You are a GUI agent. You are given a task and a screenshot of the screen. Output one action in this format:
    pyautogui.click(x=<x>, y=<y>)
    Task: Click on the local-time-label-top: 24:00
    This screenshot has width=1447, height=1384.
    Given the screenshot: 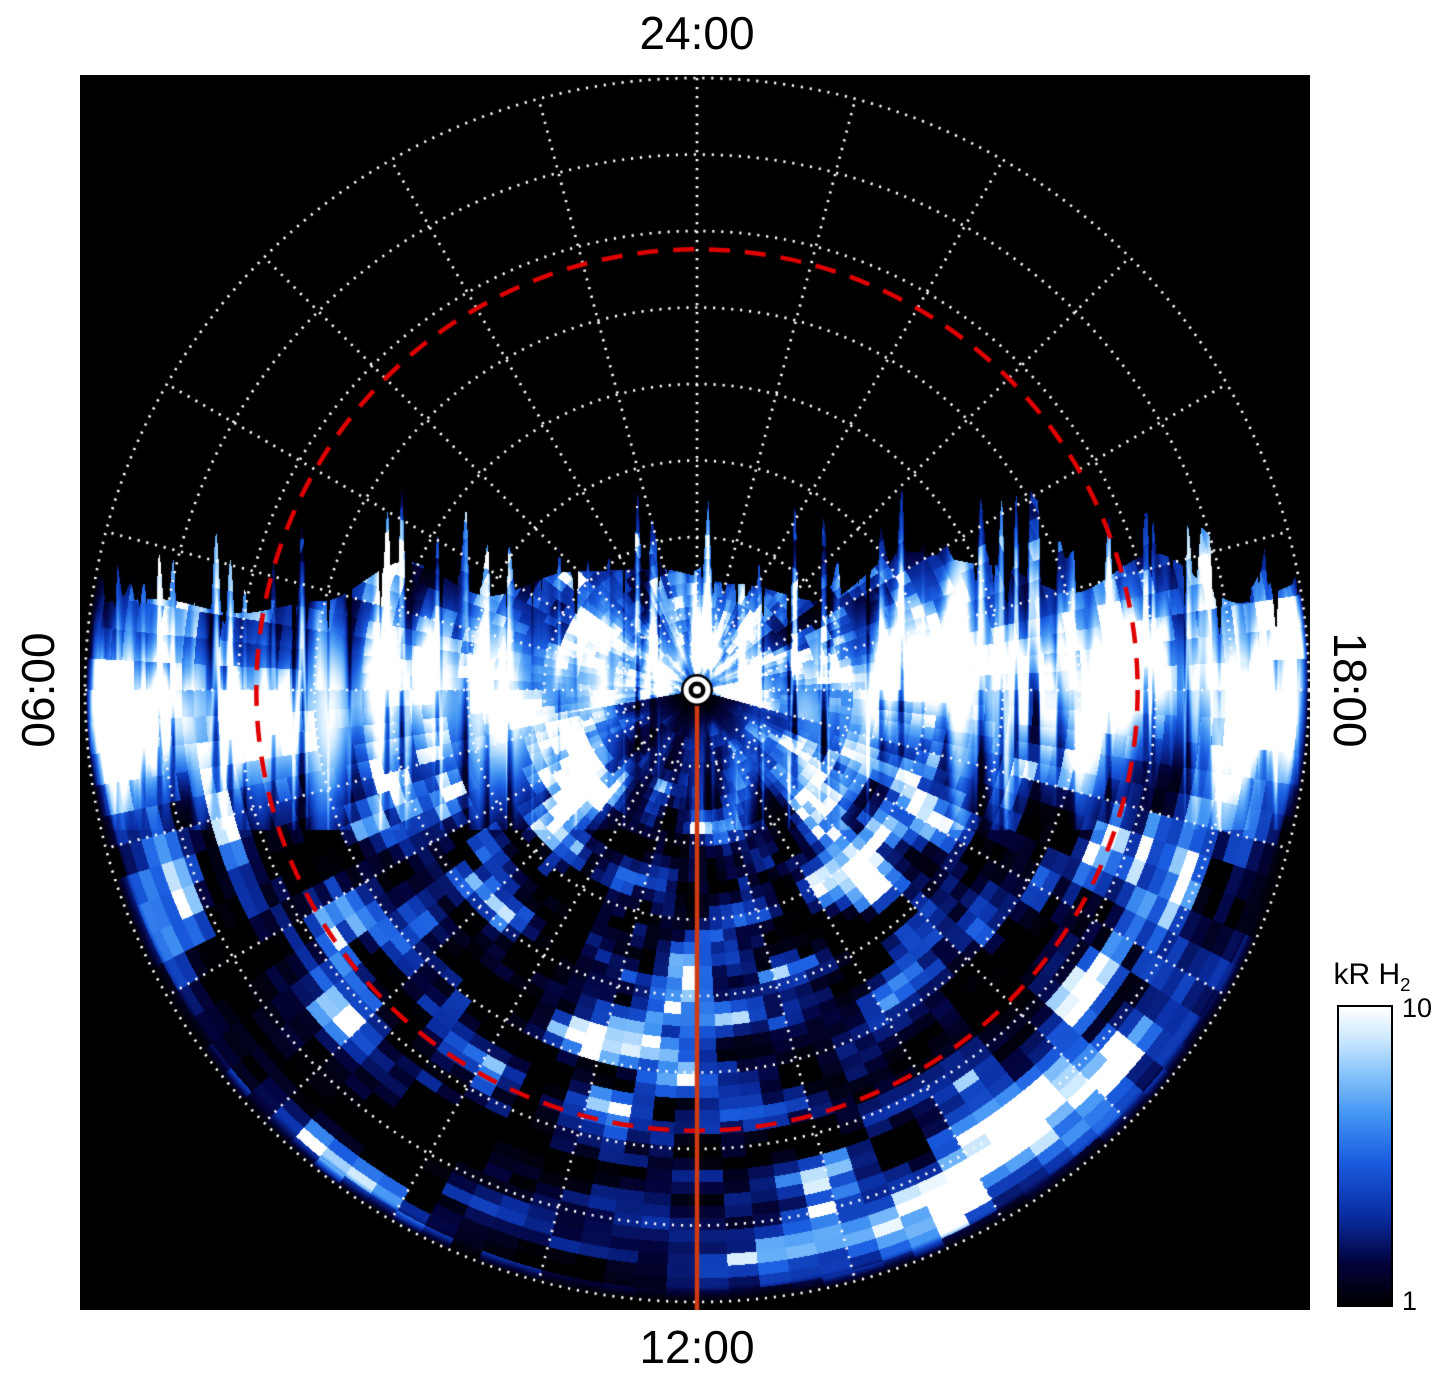 What is the action you would take?
    pyautogui.click(x=697, y=33)
    